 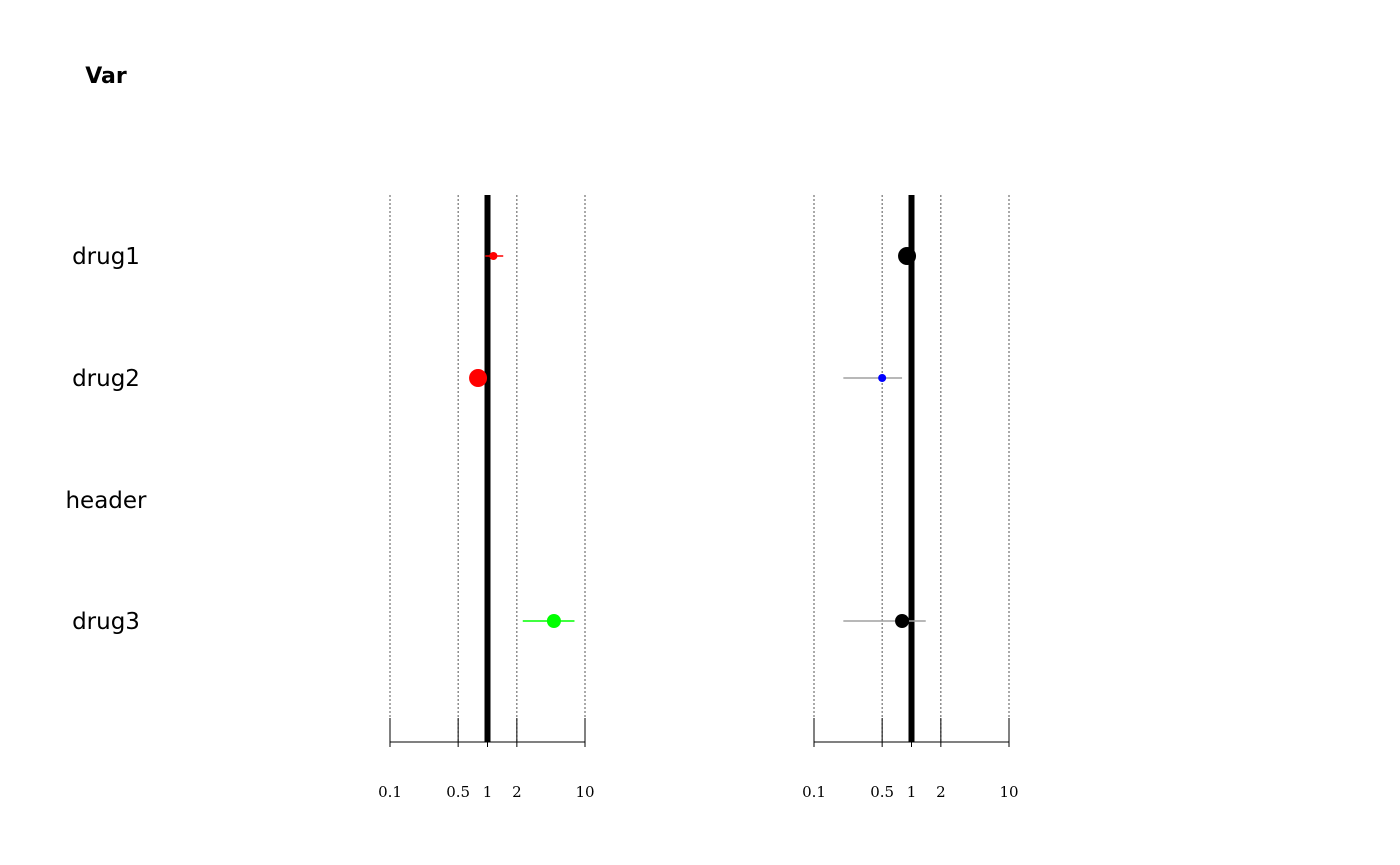 What do you see at coordinates (486, 498) in the screenshot?
I see `forest-panel-1: 0.1 0.5 1 2 10` at bounding box center [486, 498].